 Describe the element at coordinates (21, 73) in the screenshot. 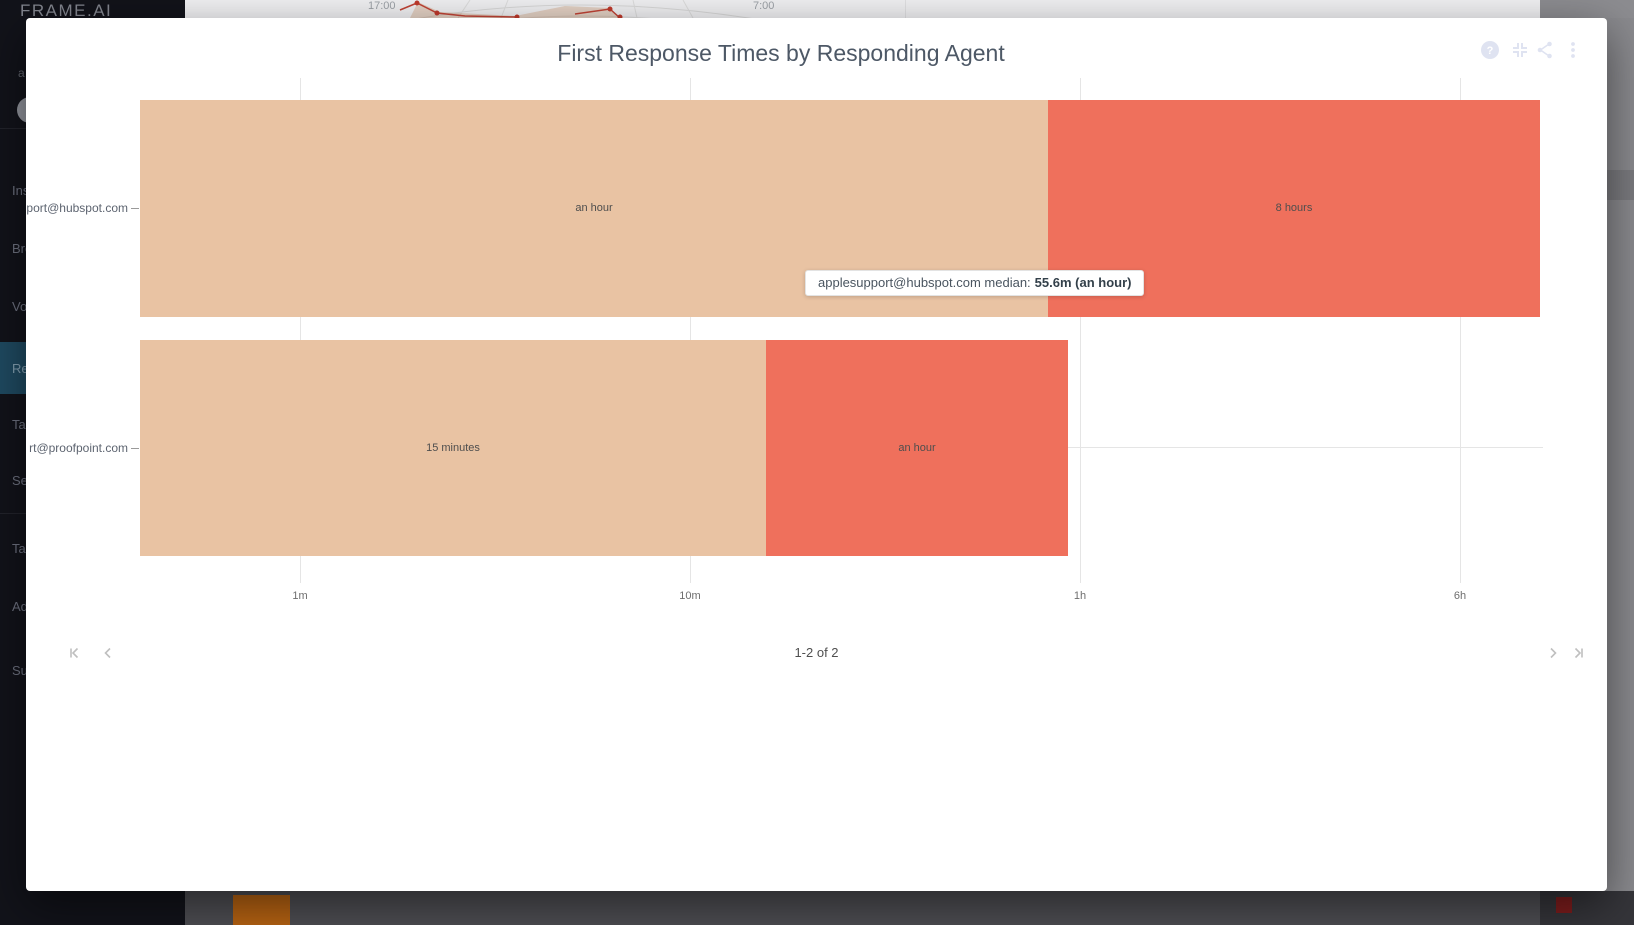

I see `account-letter: a` at that location.